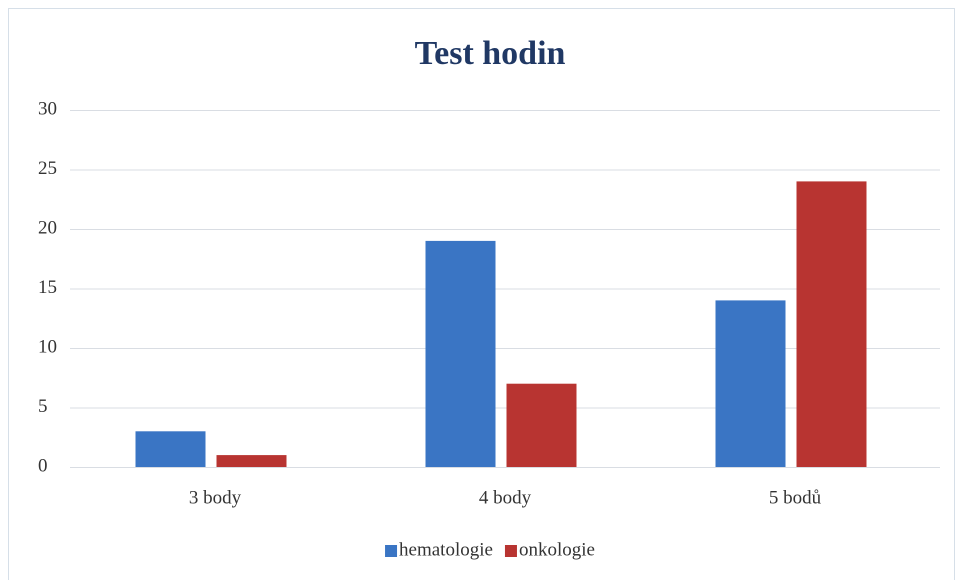 This screenshot has width=955, height=580. I want to click on x-tick-label: 5 bodů, so click(795, 497).